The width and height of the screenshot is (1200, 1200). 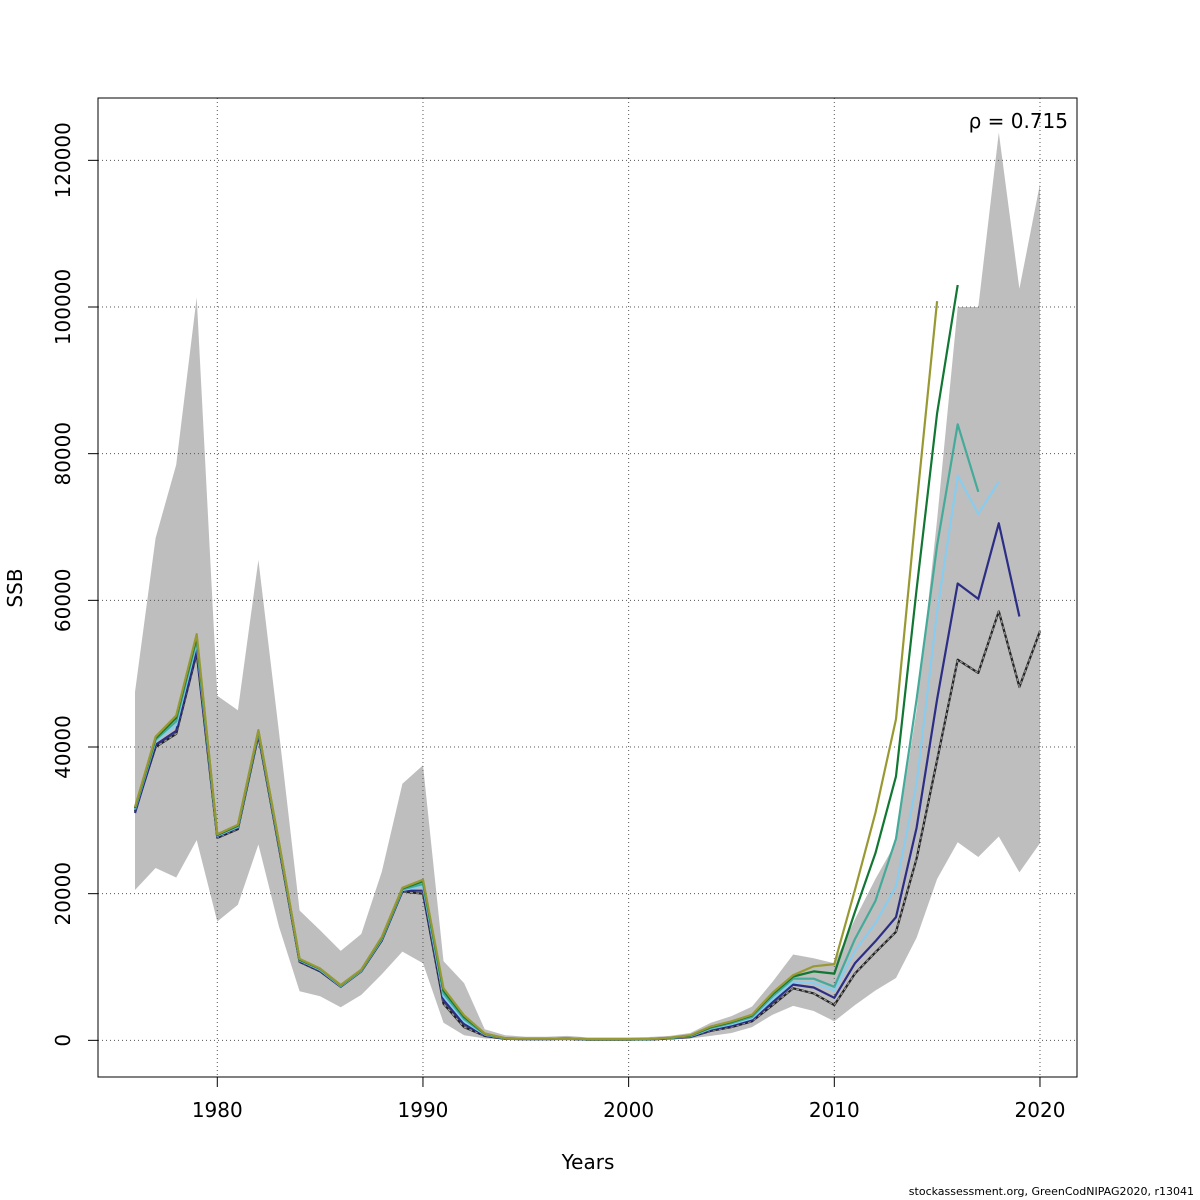 I want to click on y-axis-title: SSB, so click(x=15, y=587).